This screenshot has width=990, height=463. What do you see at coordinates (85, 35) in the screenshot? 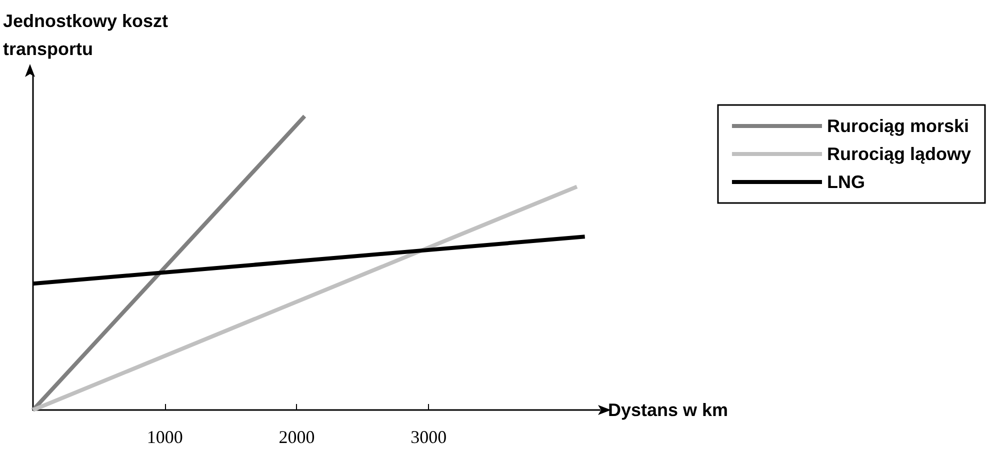
I see `y-axis-title: Jednostkowy koszt transportu` at bounding box center [85, 35].